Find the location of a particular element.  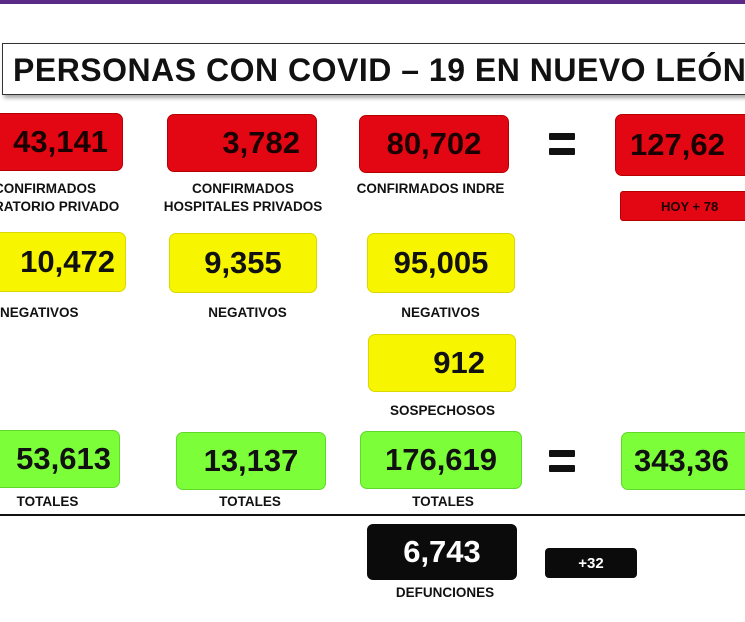

negativos-indre-value: 95,005 is located at coordinates (441, 263).